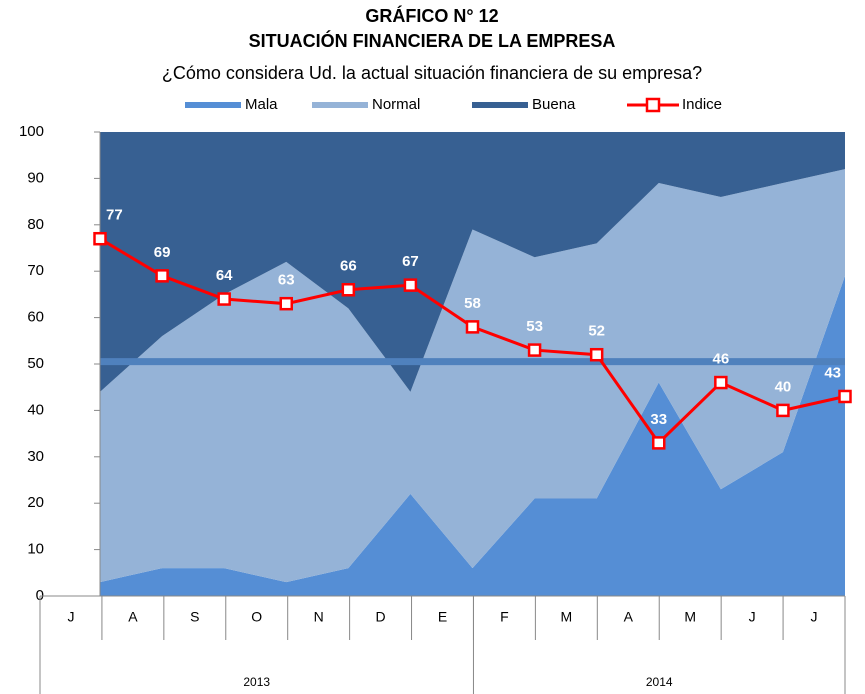 This screenshot has height=694, width=865. Describe the element at coordinates (472, 303) in the screenshot. I see `data-label: 58` at that location.